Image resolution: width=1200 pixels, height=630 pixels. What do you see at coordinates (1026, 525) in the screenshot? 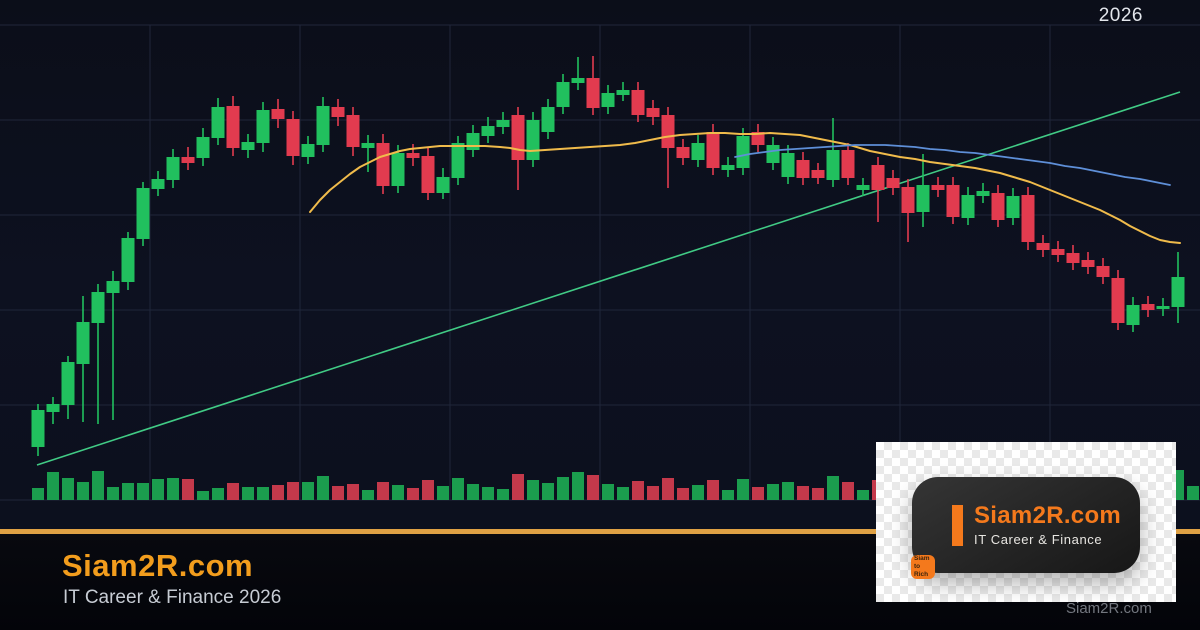
I see `logo-card-panel: Siam2R.com IT Career & Finance` at bounding box center [1026, 525].